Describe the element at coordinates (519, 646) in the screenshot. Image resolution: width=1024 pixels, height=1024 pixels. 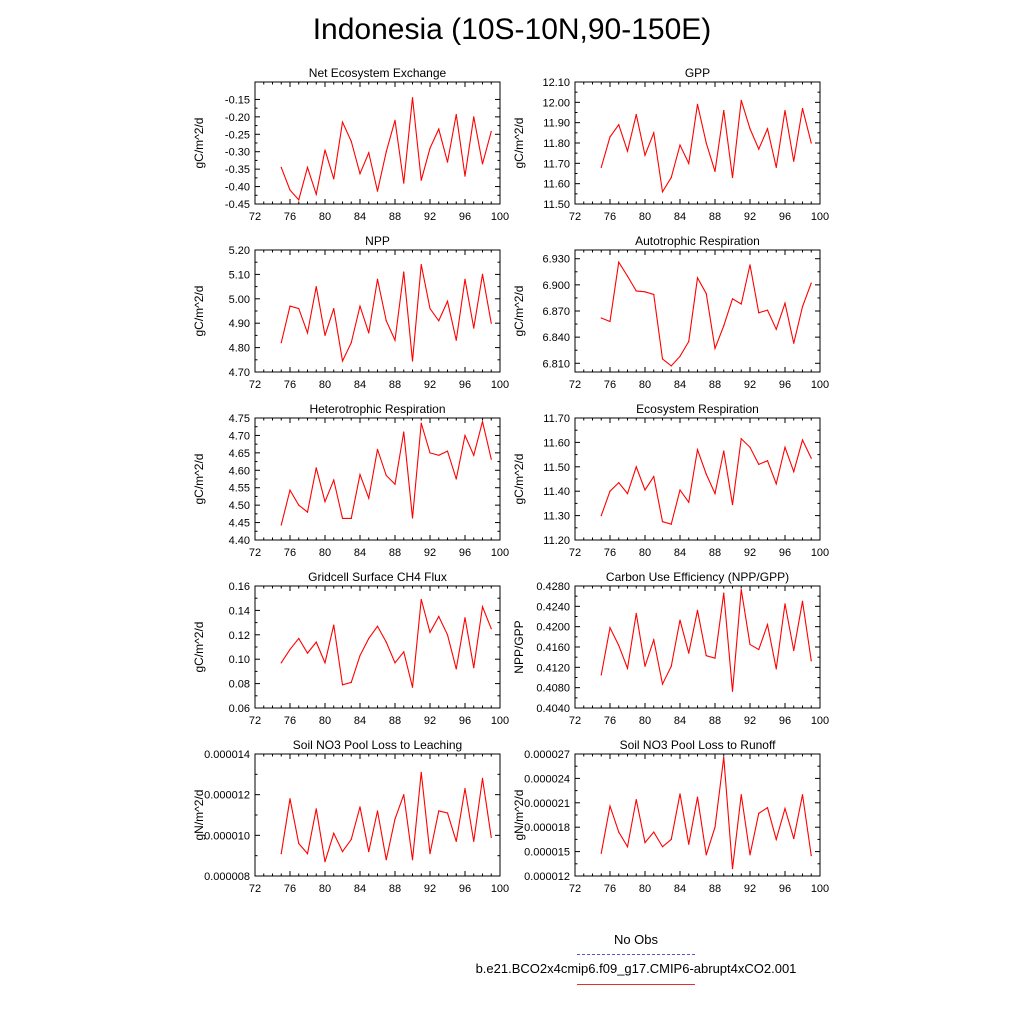
I see `y-axis-label: NPP/GPP` at that location.